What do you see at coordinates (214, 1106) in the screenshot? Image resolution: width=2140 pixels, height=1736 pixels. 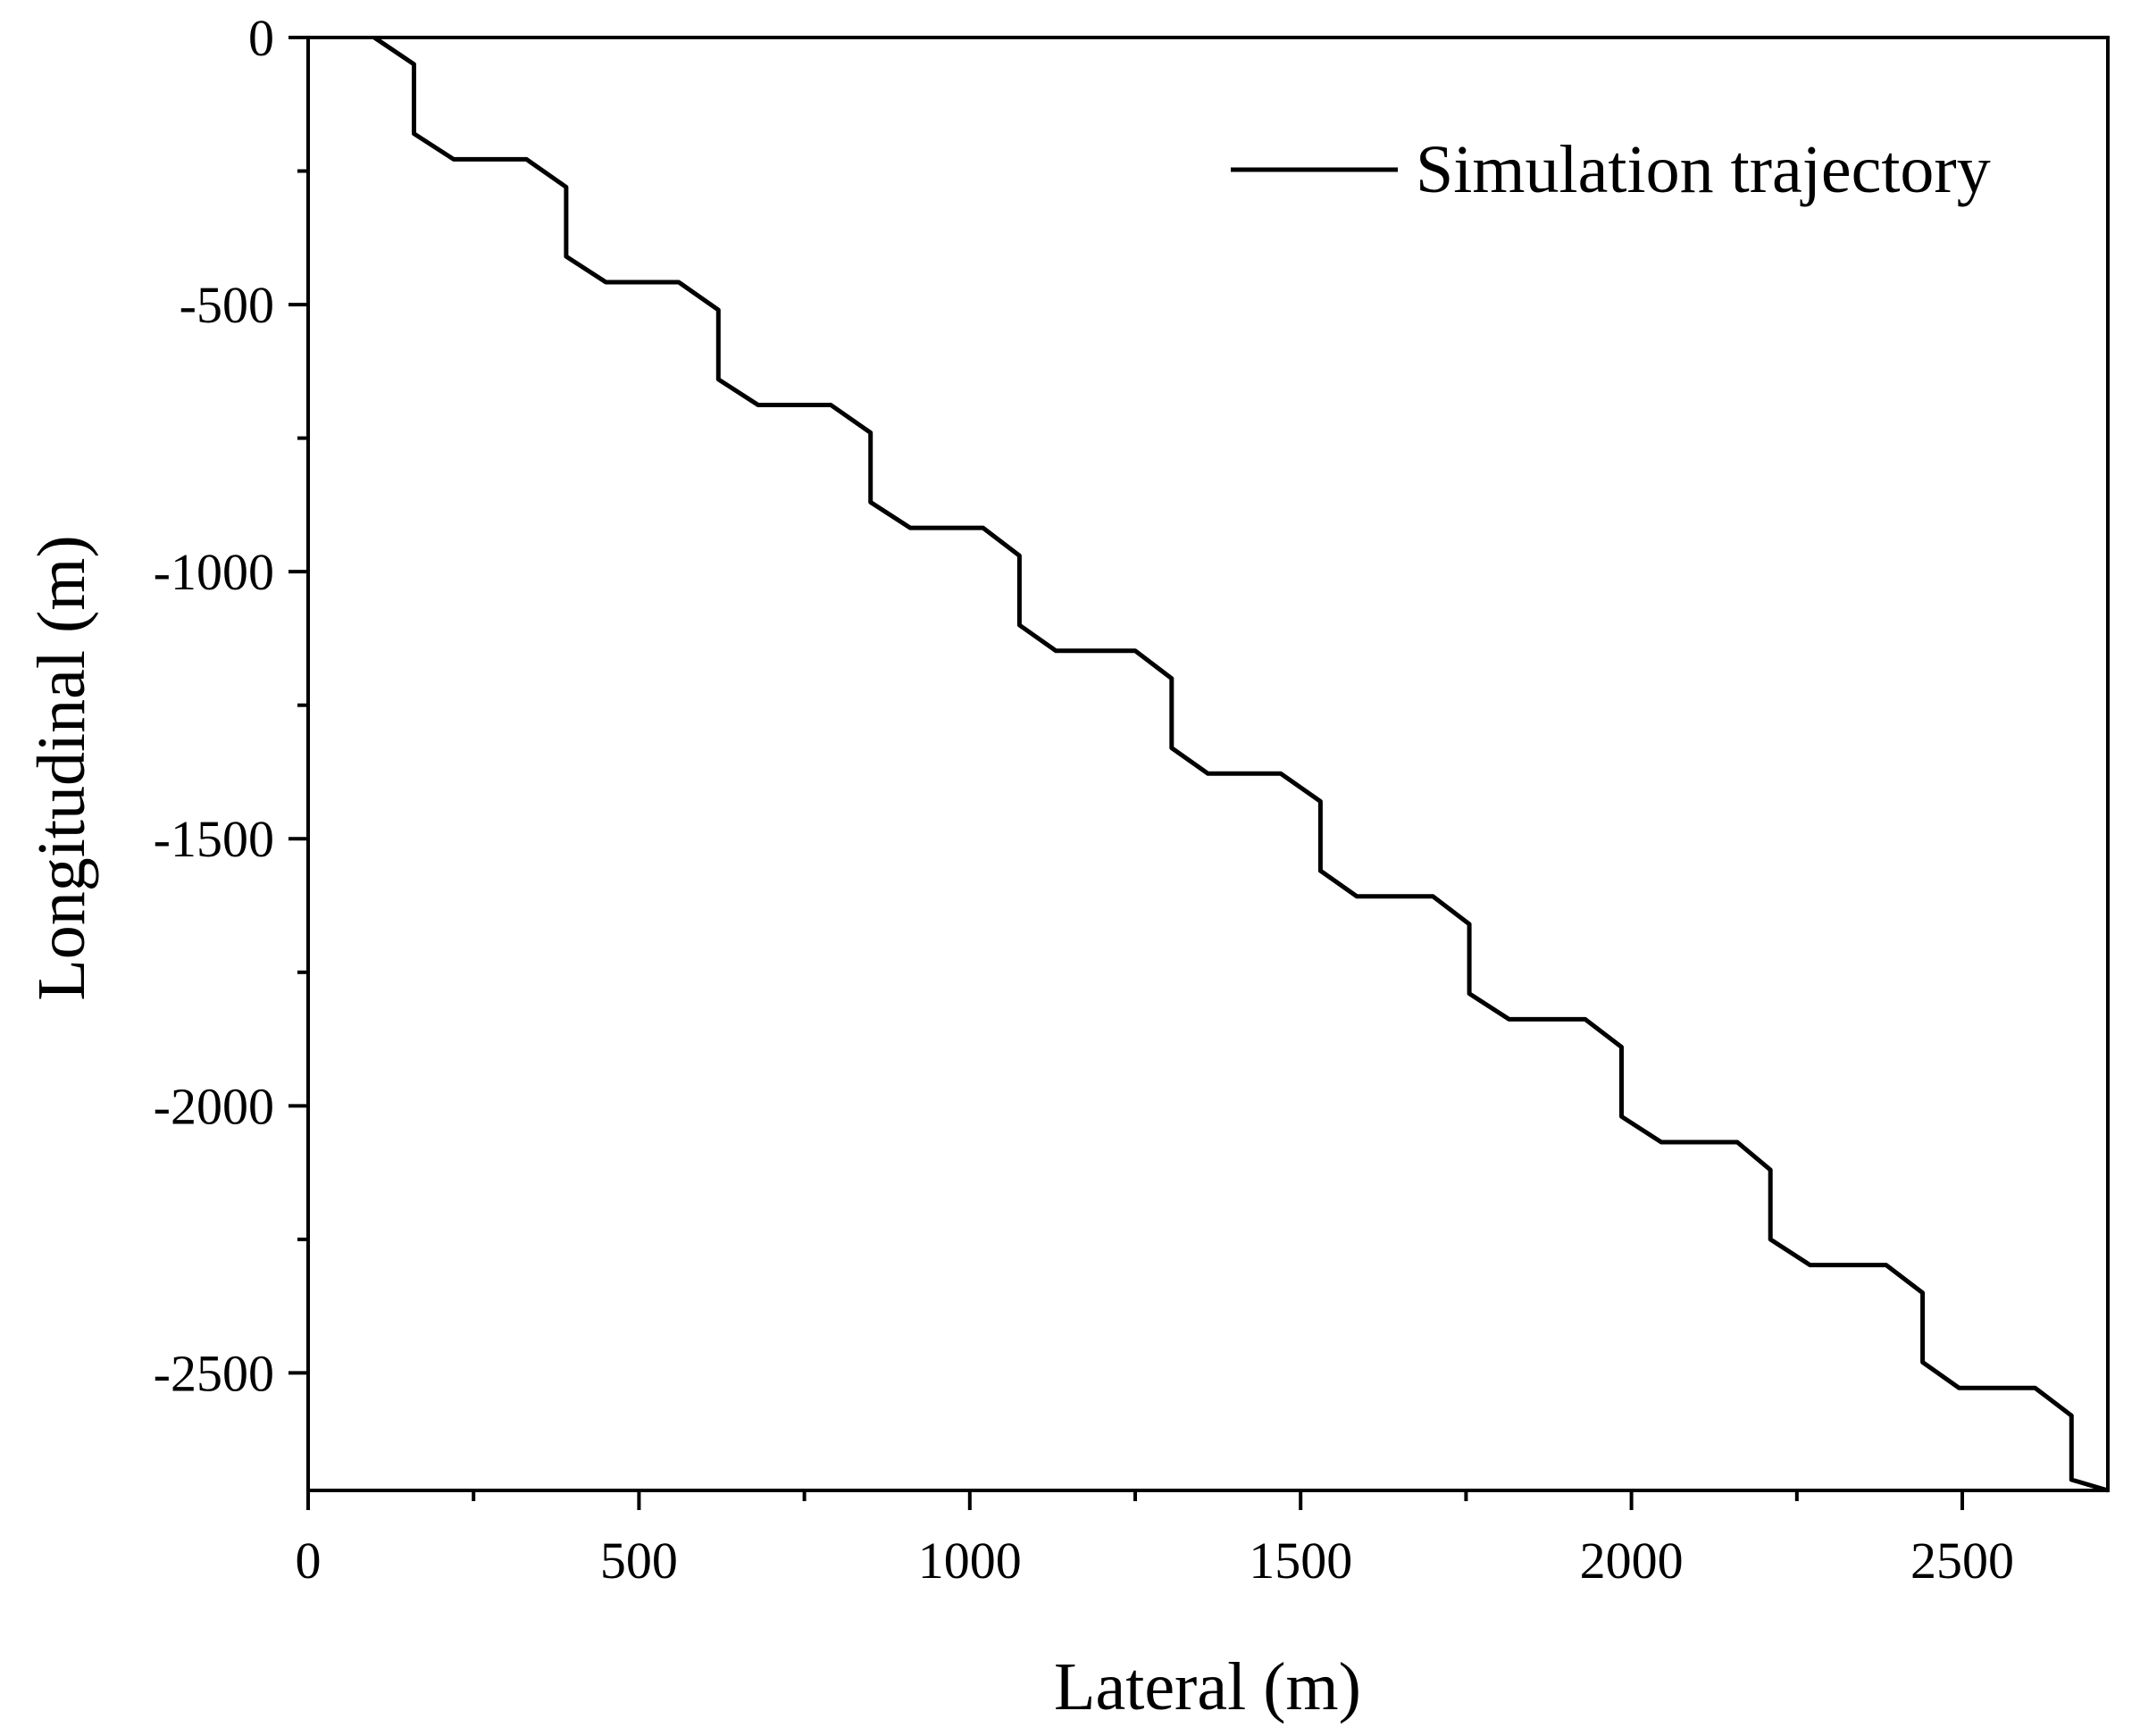 I see `y-tick-label--2000: -2000` at bounding box center [214, 1106].